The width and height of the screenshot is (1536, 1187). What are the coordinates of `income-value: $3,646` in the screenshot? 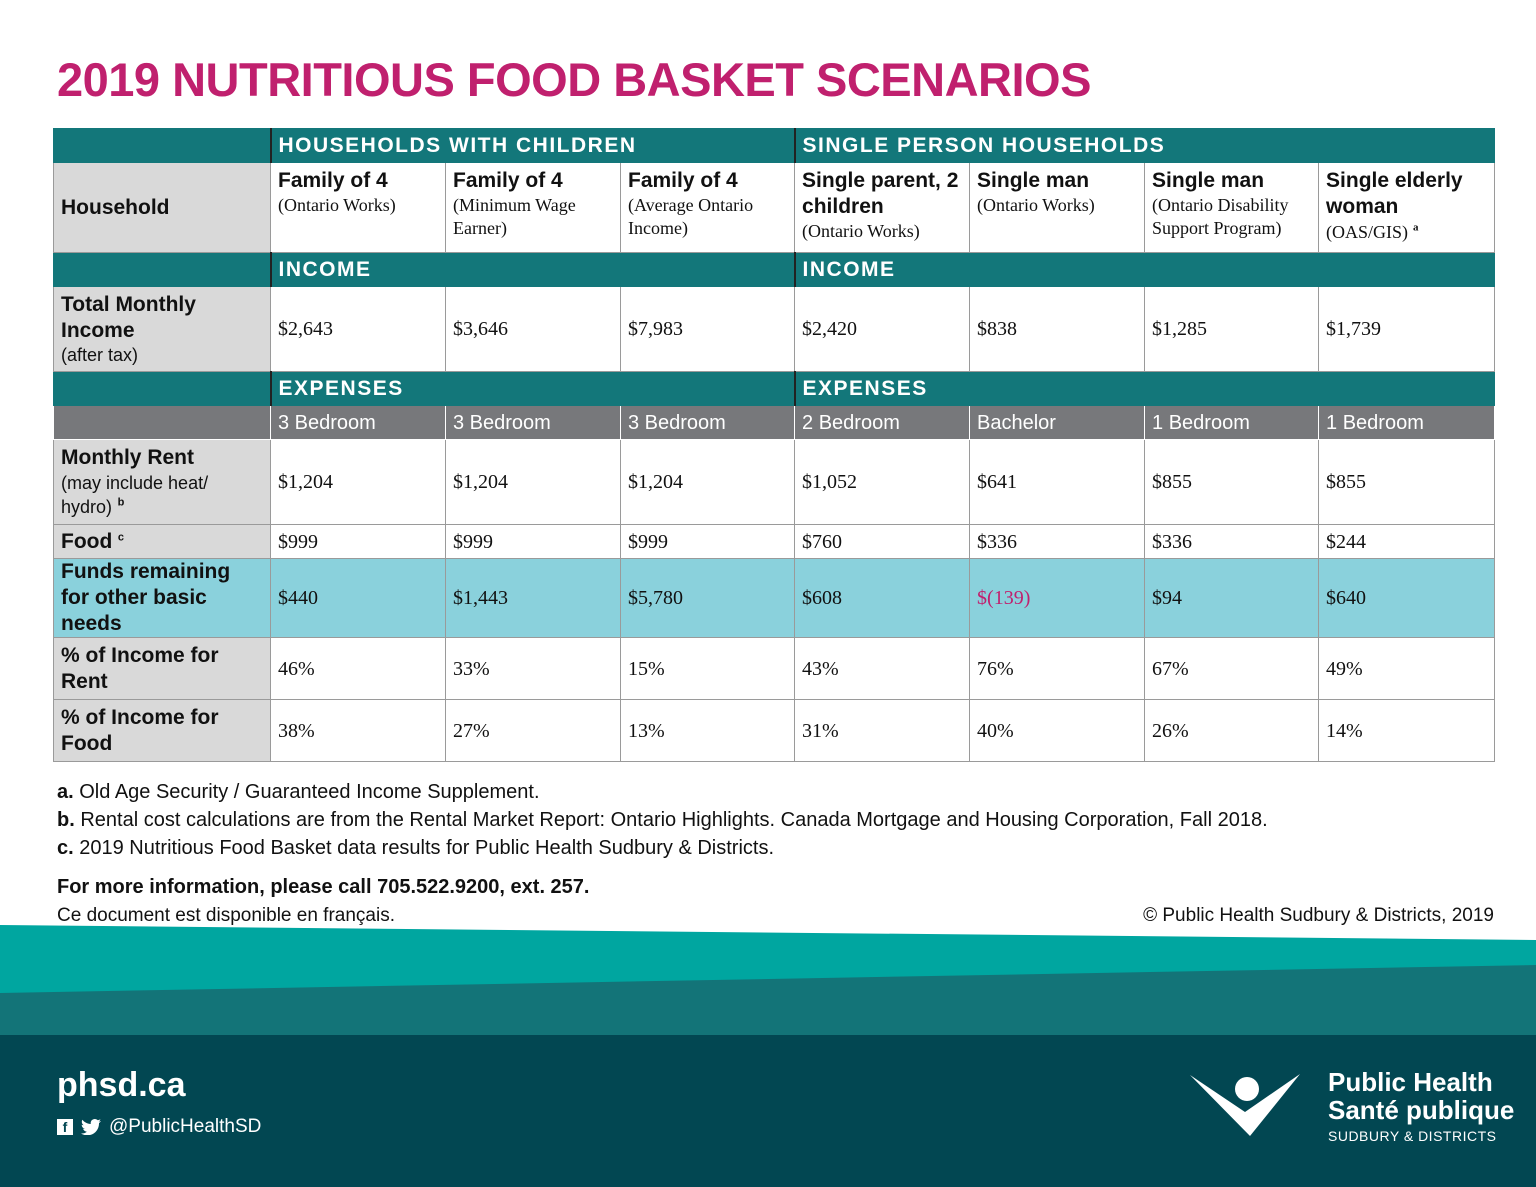 It's located at (533, 329).